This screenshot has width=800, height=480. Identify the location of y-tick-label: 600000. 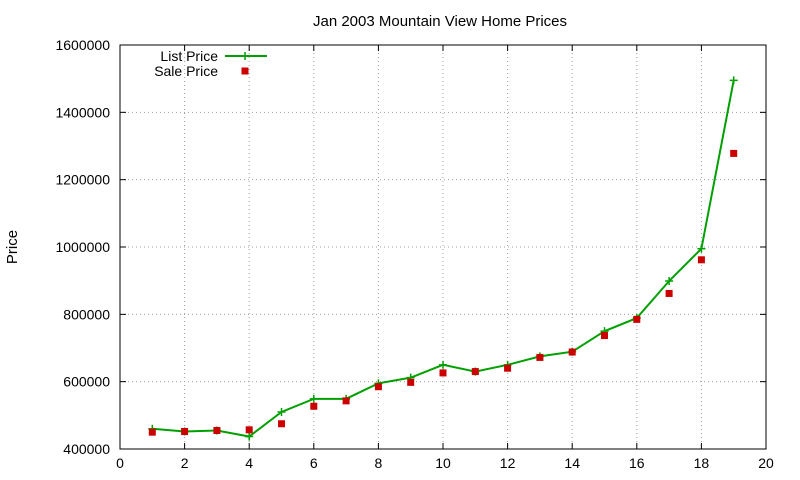
(86, 382).